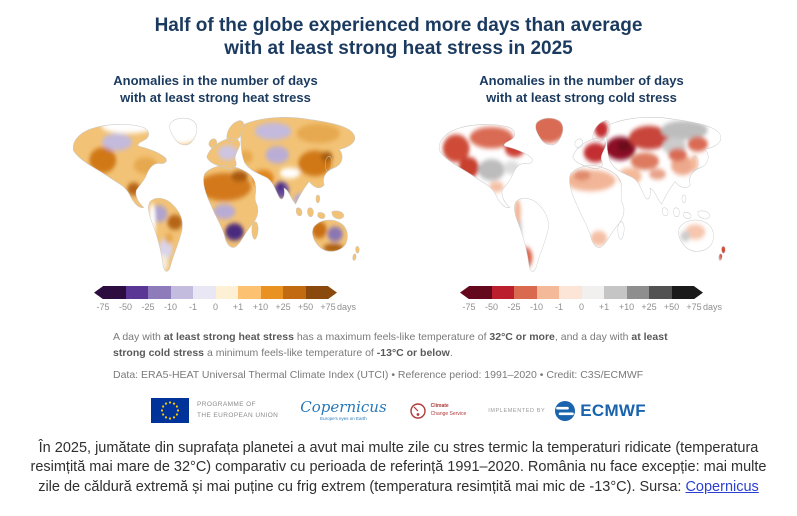 Image resolution: width=797 pixels, height=516 pixels. What do you see at coordinates (581, 98) in the screenshot?
I see `cold-map-title-line2: with at least strong cold stress` at bounding box center [581, 98].